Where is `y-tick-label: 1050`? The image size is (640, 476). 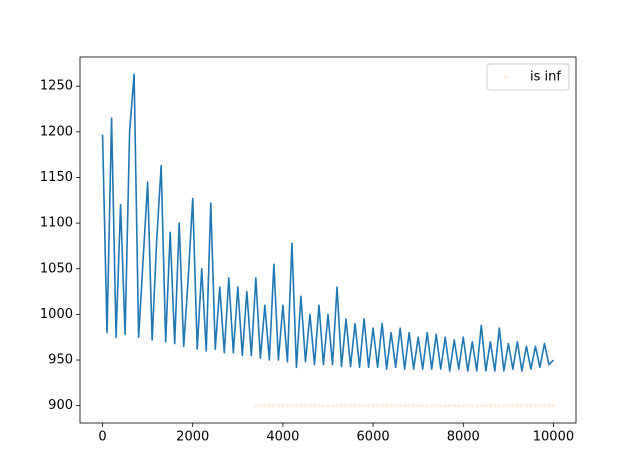
y-tick-label: 1050 is located at coordinates (56, 268).